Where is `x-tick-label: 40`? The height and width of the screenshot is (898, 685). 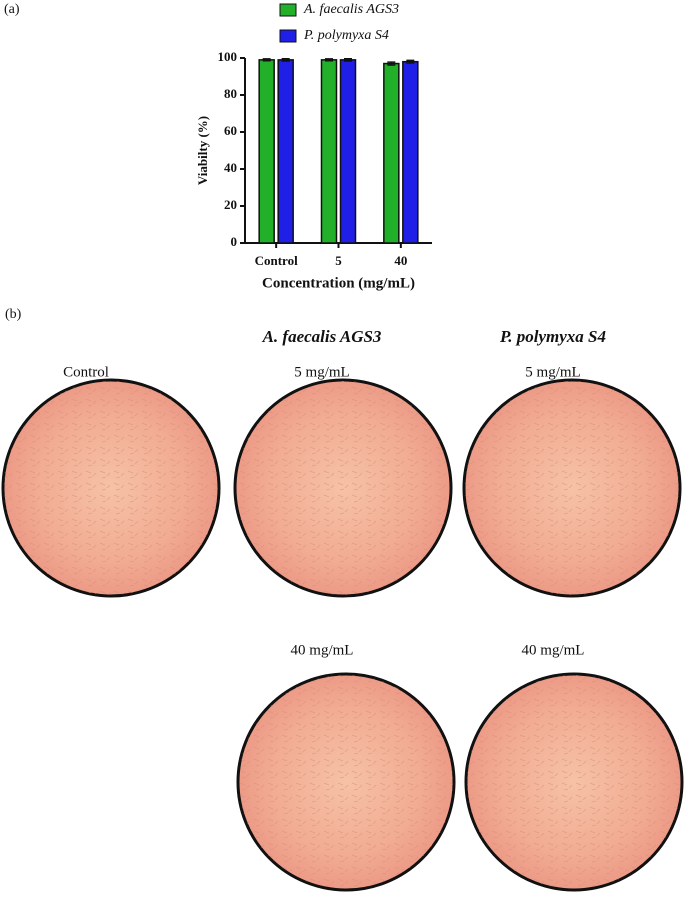 x-tick-label: 40 is located at coordinates (400, 260).